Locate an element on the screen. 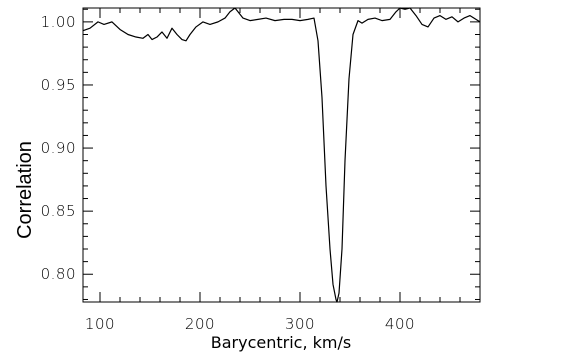 Image resolution: width=564 pixels, height=352 pixels. y-tick-label: 0.85 is located at coordinates (58, 211).